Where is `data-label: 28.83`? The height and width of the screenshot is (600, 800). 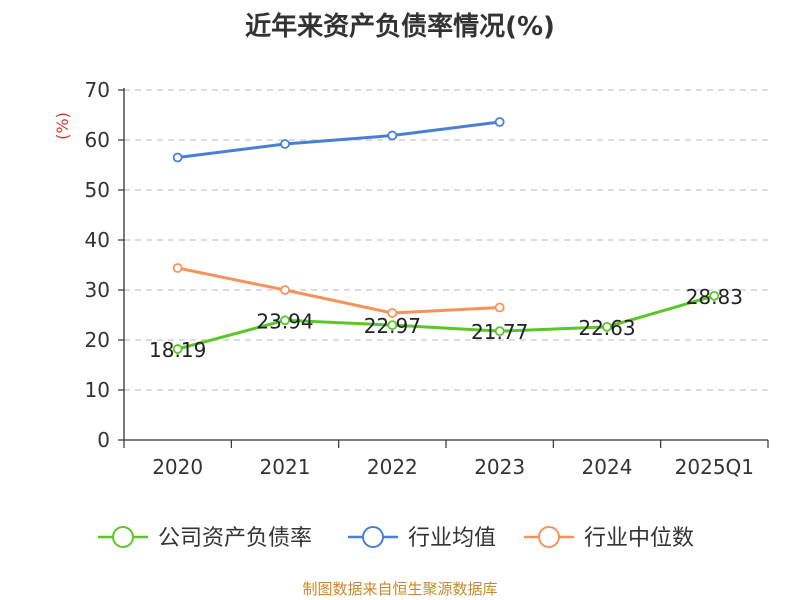
data-label: 28.83 is located at coordinates (714, 297).